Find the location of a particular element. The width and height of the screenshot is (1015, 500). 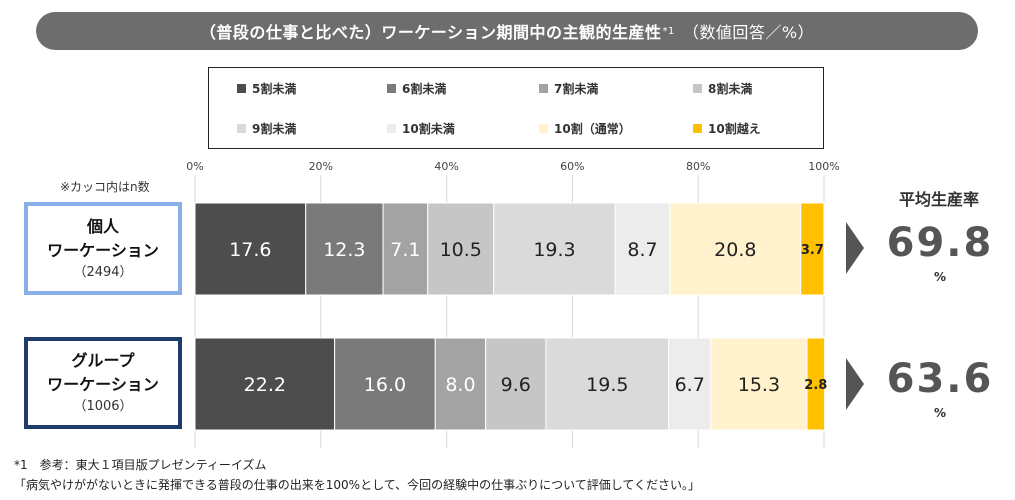

row-label-individual: 個人 ワーケーション （2494） is located at coordinates (103, 248).